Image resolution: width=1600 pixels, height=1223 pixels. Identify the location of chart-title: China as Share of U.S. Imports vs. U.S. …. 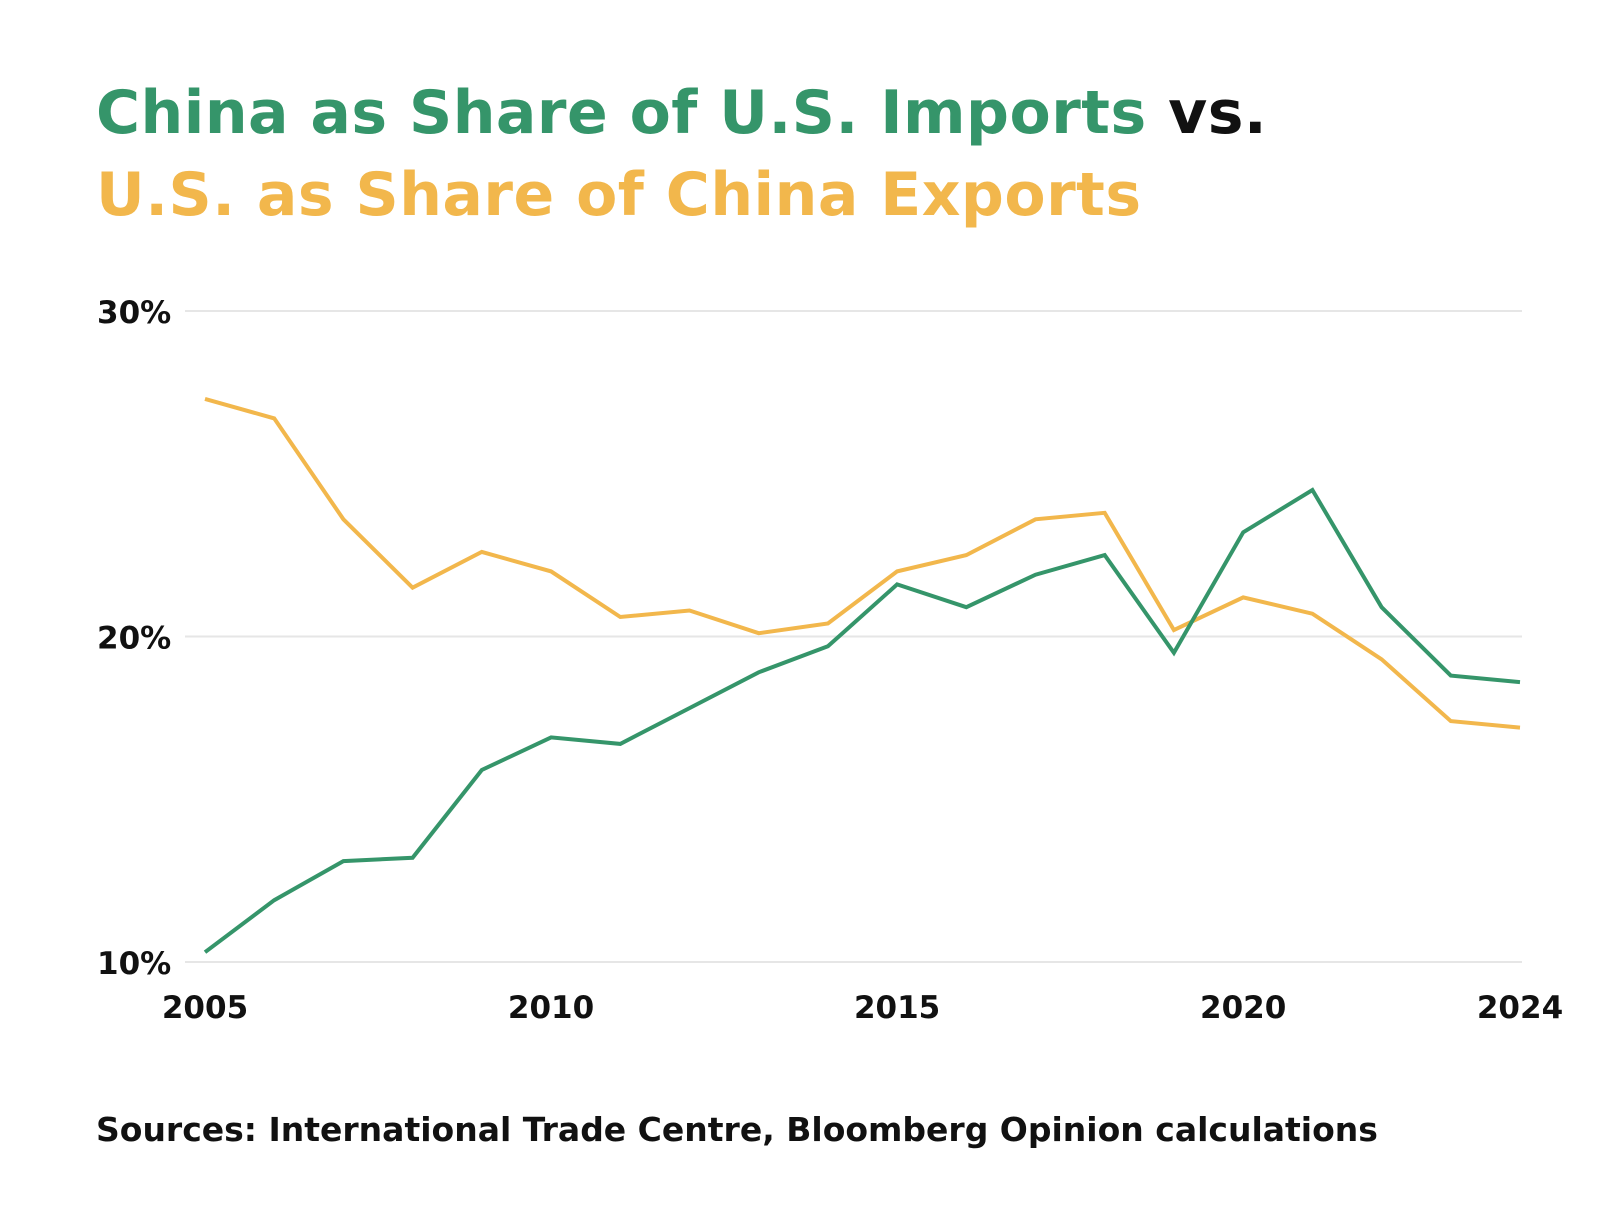
(816, 154).